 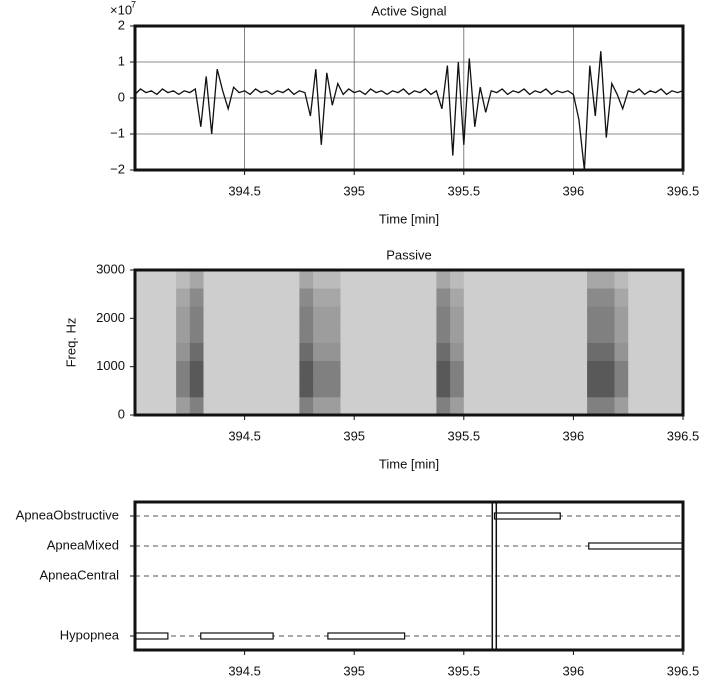 What do you see at coordinates (574, 190) in the screenshot?
I see `x-tick-label: 396` at bounding box center [574, 190].